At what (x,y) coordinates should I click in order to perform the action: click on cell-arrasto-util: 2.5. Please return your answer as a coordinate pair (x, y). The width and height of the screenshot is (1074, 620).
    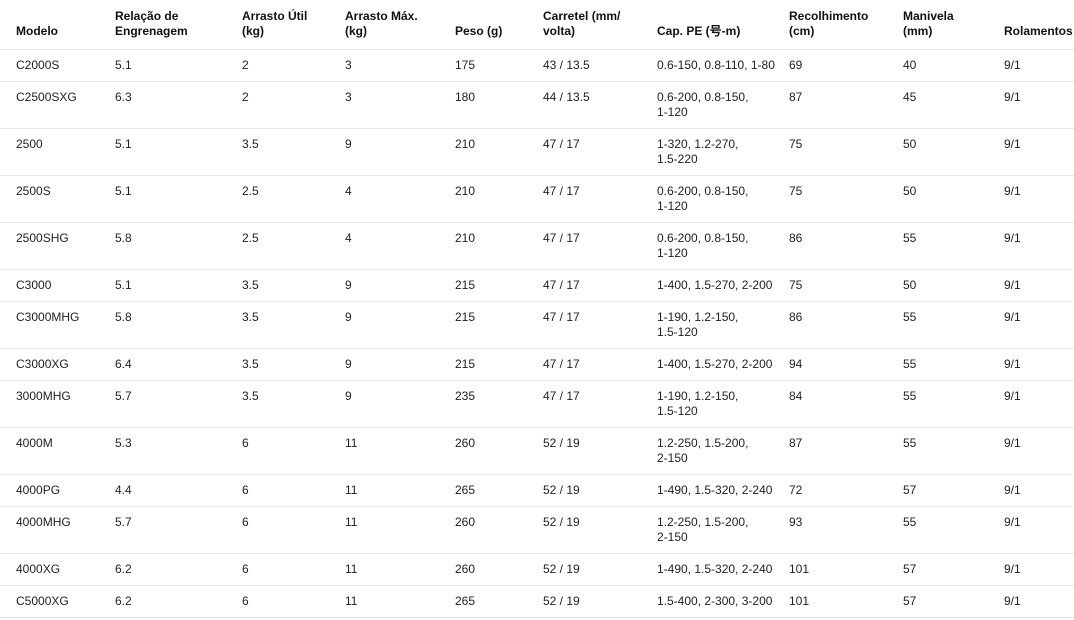
    Looking at the image, I should click on (293, 246).